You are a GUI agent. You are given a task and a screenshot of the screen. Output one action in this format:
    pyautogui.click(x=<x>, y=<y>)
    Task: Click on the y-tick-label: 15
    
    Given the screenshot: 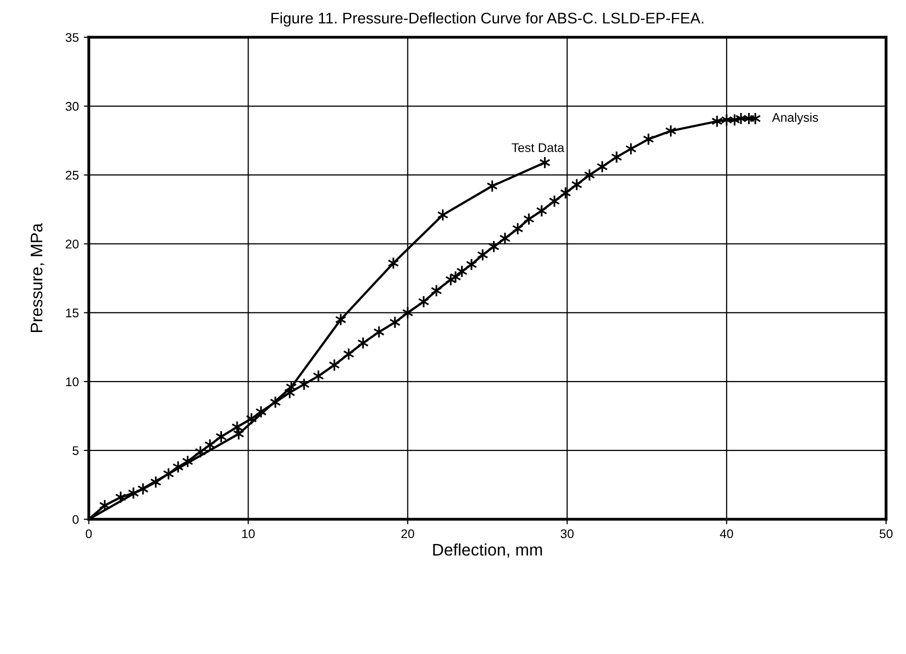 What is the action you would take?
    pyautogui.click(x=72, y=313)
    